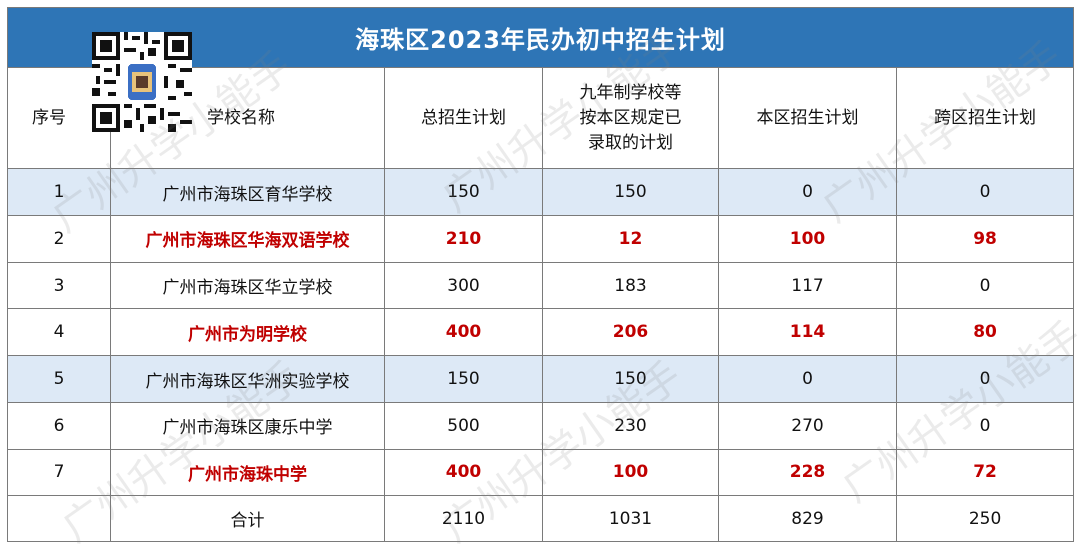 This screenshot has width=1080, height=553. Describe the element at coordinates (630, 285) in the screenshot. I see `cell-admitted: 183` at that location.